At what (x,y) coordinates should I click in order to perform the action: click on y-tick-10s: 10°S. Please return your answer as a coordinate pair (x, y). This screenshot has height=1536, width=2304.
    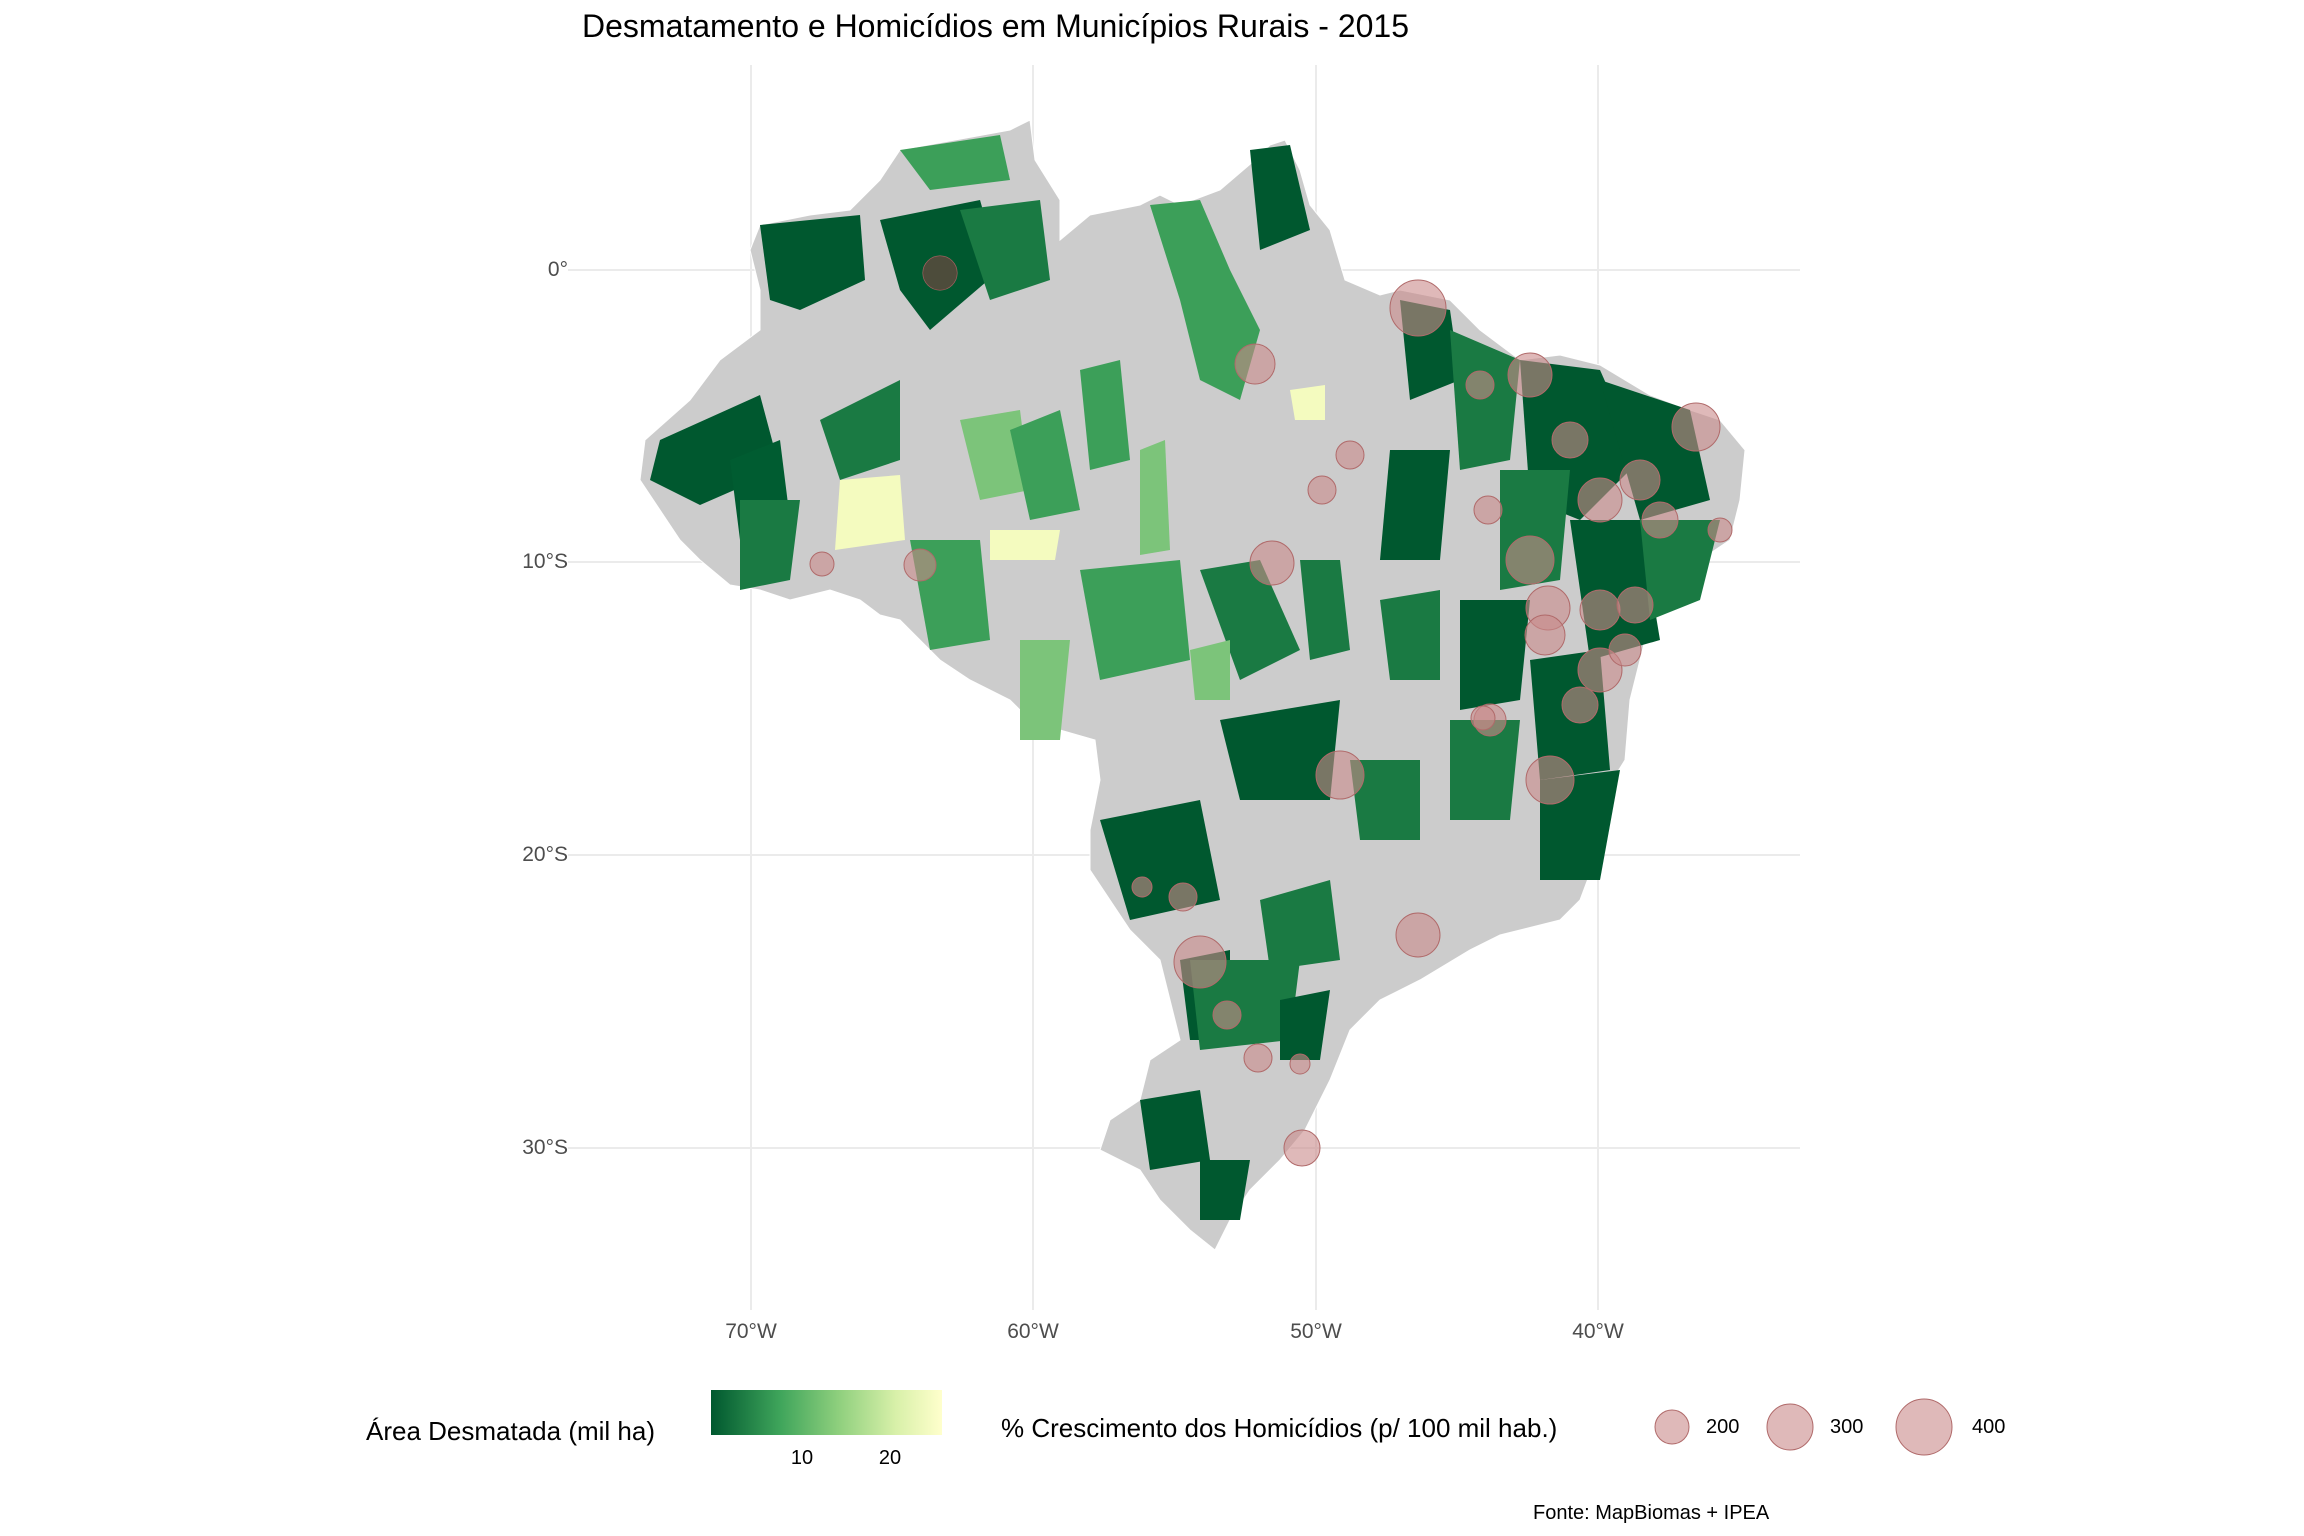
    Looking at the image, I should click on (545, 561).